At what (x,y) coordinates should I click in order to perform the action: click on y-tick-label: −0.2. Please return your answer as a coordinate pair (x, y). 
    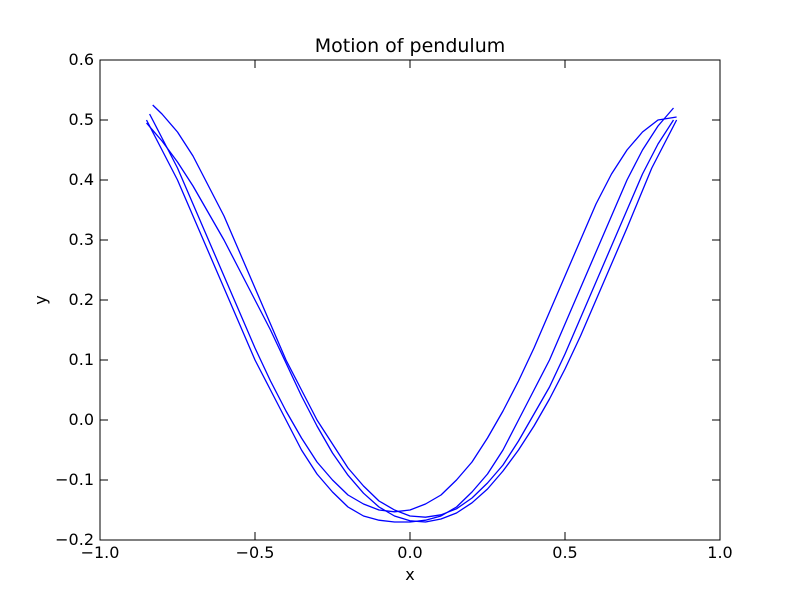
    Looking at the image, I should click on (74, 539).